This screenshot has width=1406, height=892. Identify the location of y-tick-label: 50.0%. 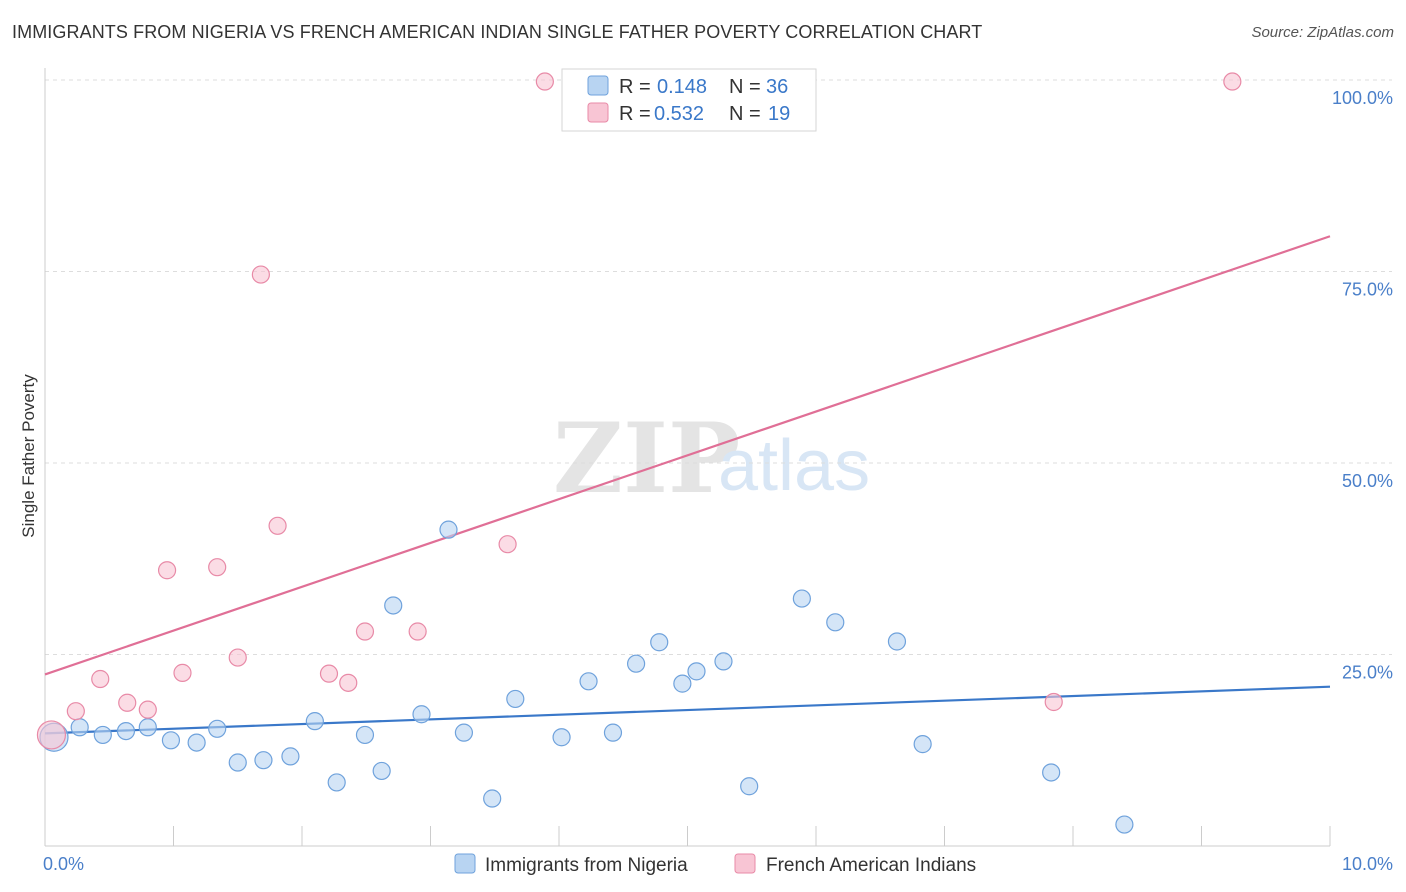
(1367, 481).